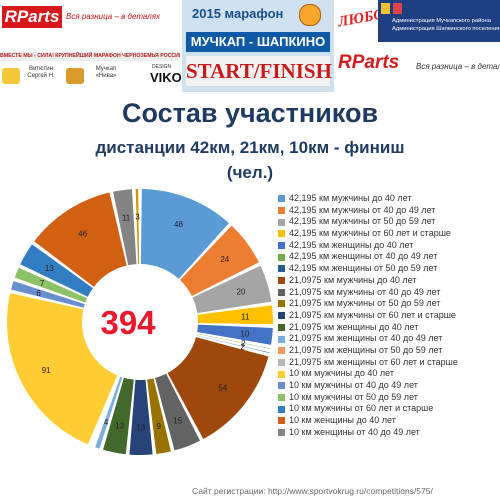 This screenshot has height=500, width=500. What do you see at coordinates (363, 268) in the screenshot?
I see `legend-label: 42,195 км женщины от 50 до 59 лет` at bounding box center [363, 268].